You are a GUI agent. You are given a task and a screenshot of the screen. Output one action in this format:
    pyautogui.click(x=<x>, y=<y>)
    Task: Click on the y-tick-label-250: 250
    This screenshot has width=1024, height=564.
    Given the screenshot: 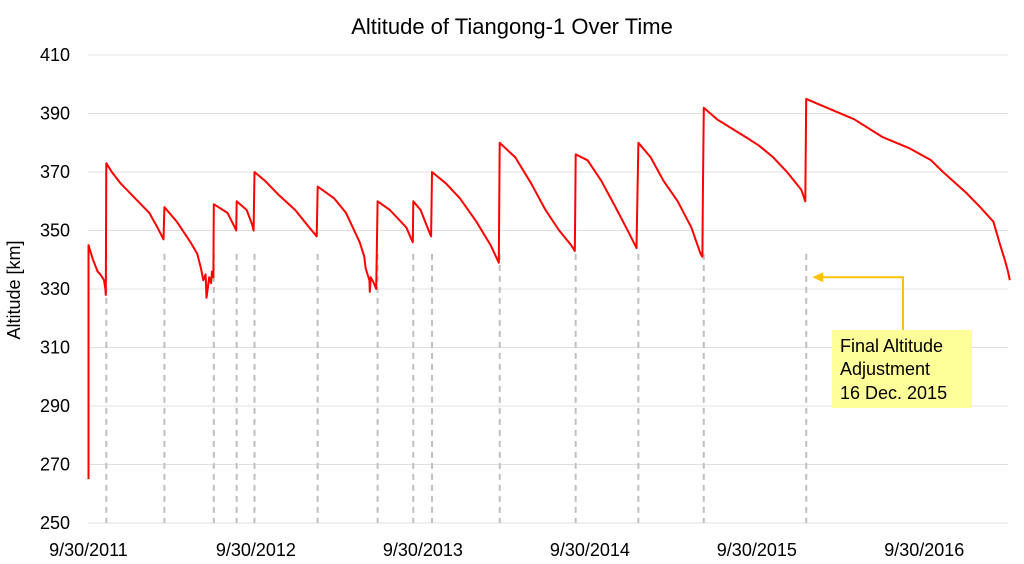 What is the action you would take?
    pyautogui.click(x=55, y=523)
    